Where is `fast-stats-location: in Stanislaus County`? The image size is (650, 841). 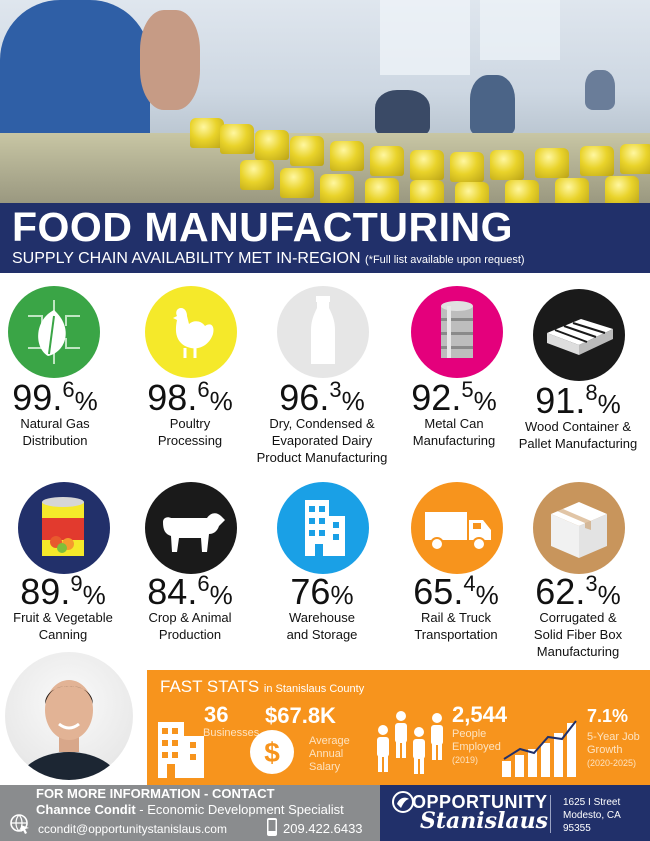 fast-stats-location: in Stanislaus County is located at coordinates (314, 689).